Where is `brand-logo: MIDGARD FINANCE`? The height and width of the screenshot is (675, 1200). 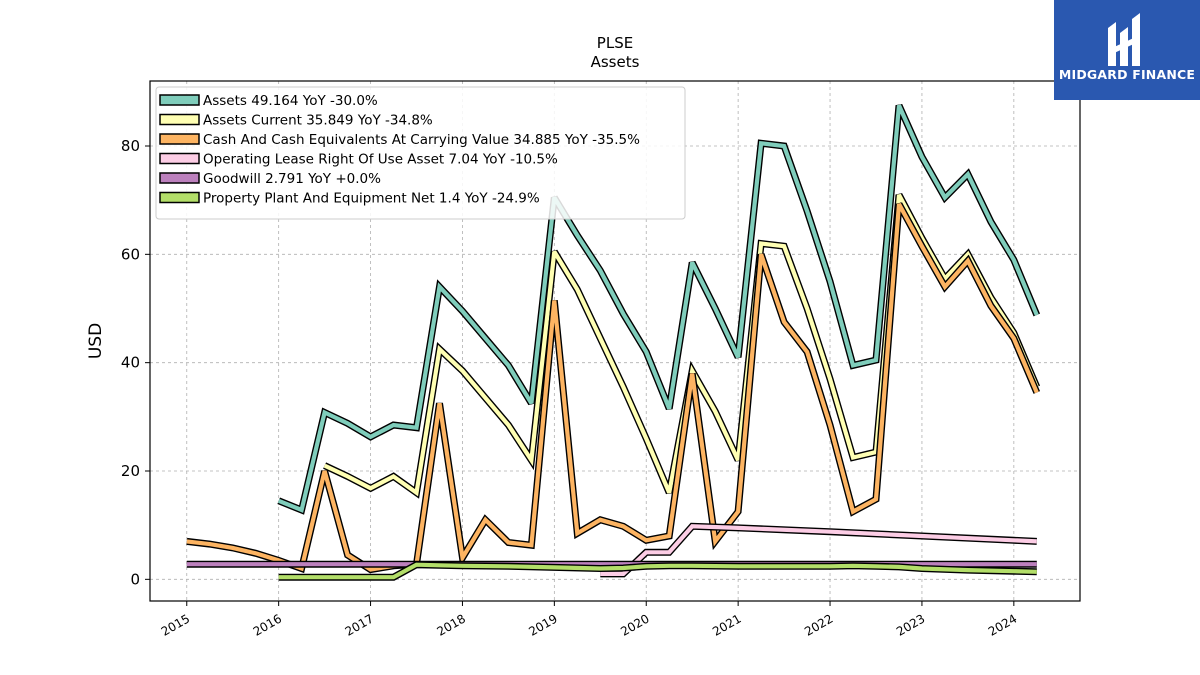
brand-logo: MIDGARD FINANCE is located at coordinates (1127, 50).